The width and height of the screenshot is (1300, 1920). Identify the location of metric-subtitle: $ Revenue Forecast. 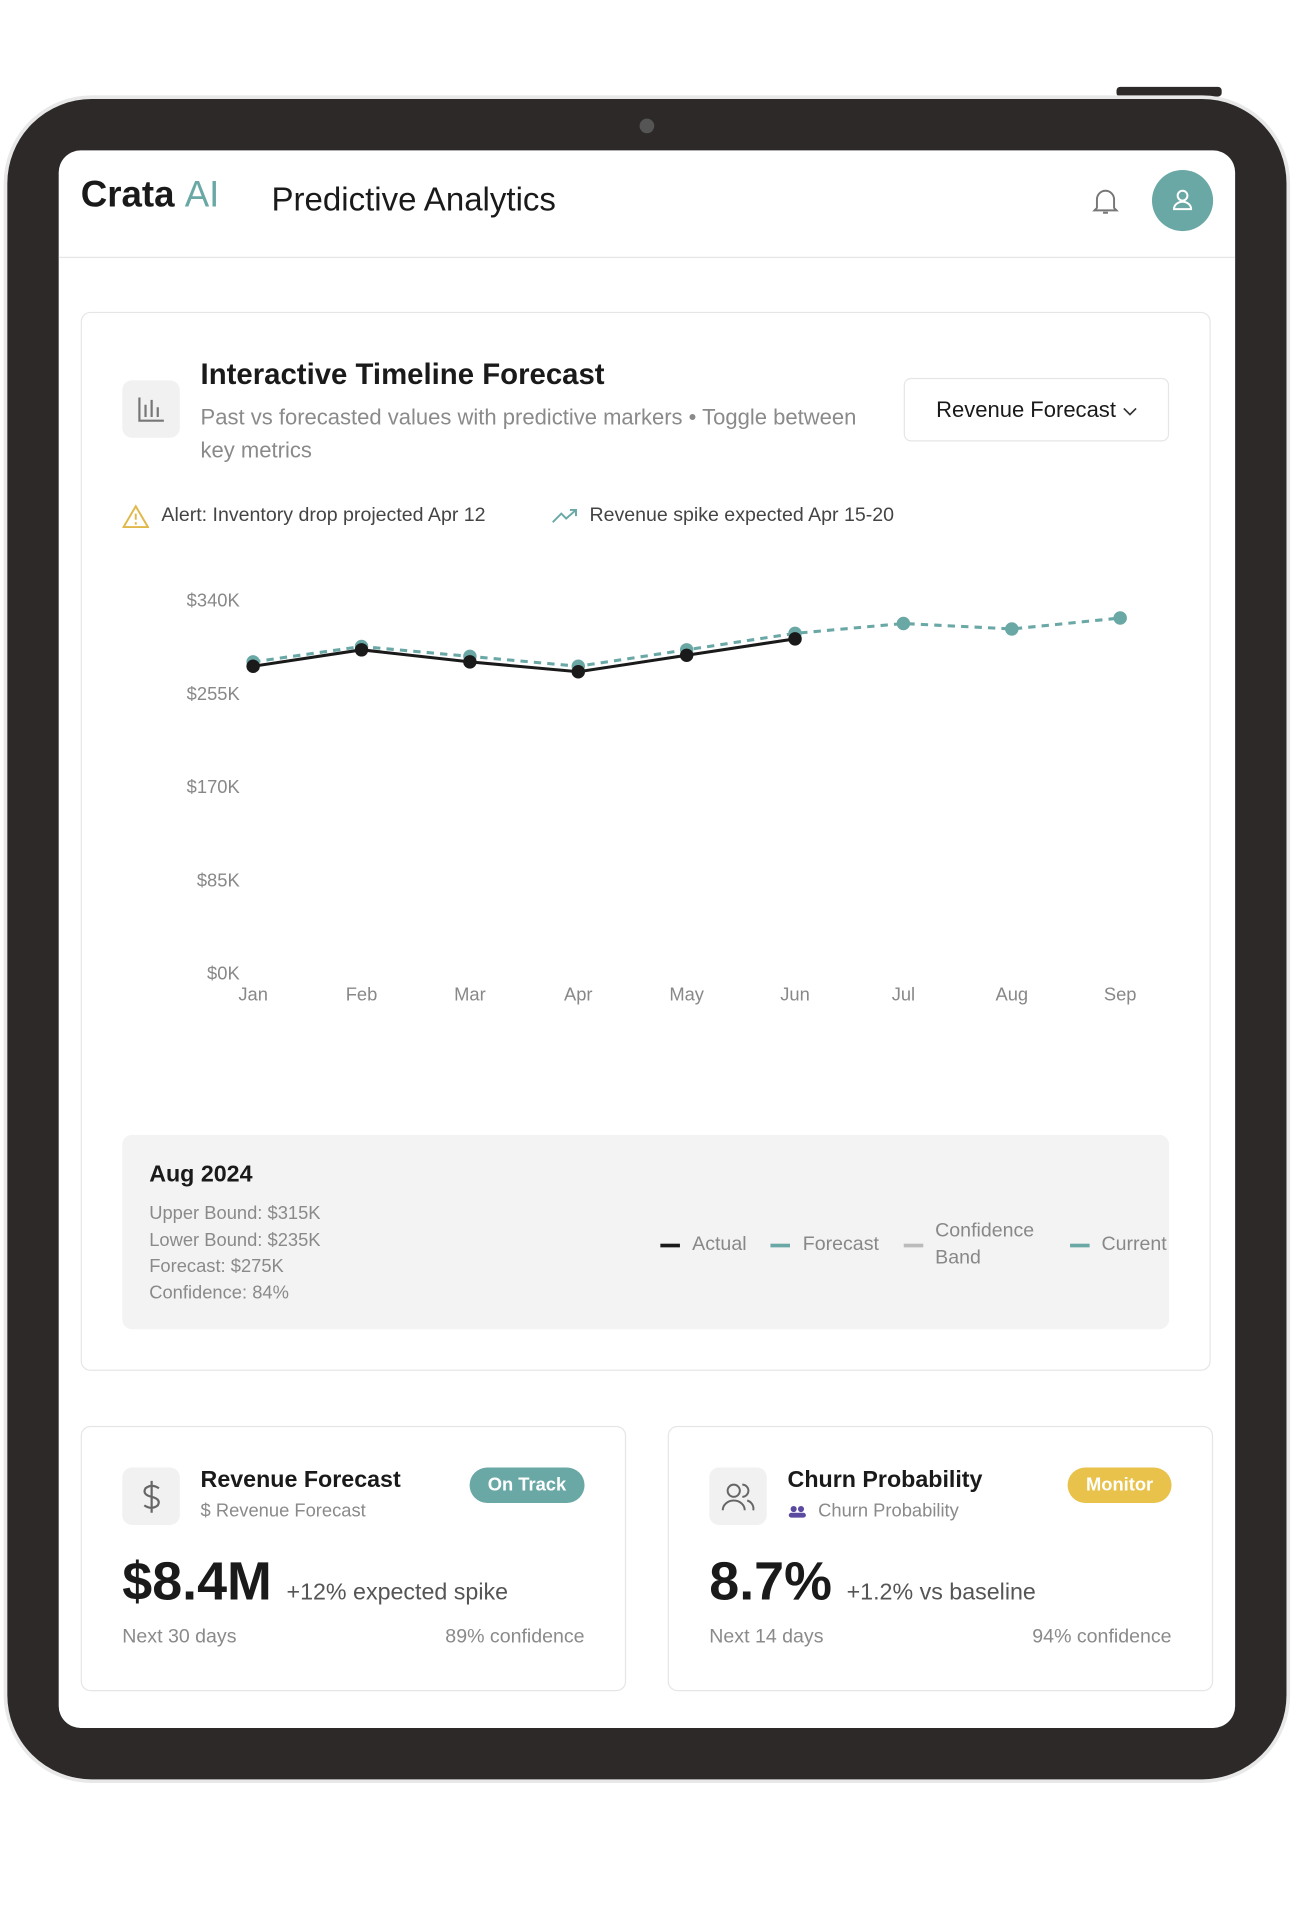
(283, 1511).